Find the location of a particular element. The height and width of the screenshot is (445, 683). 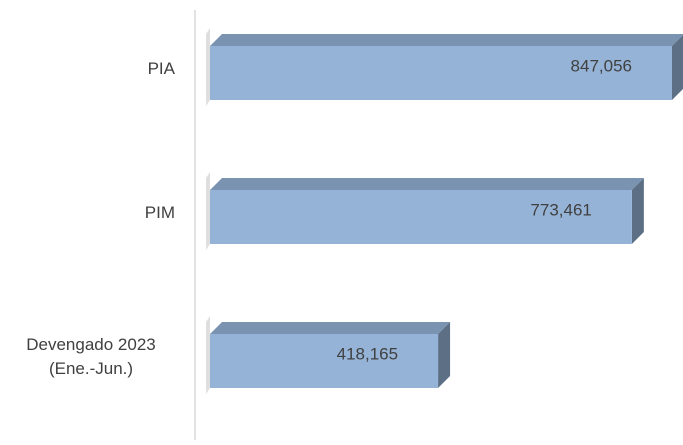

category-text: PIM is located at coordinates (159, 212).